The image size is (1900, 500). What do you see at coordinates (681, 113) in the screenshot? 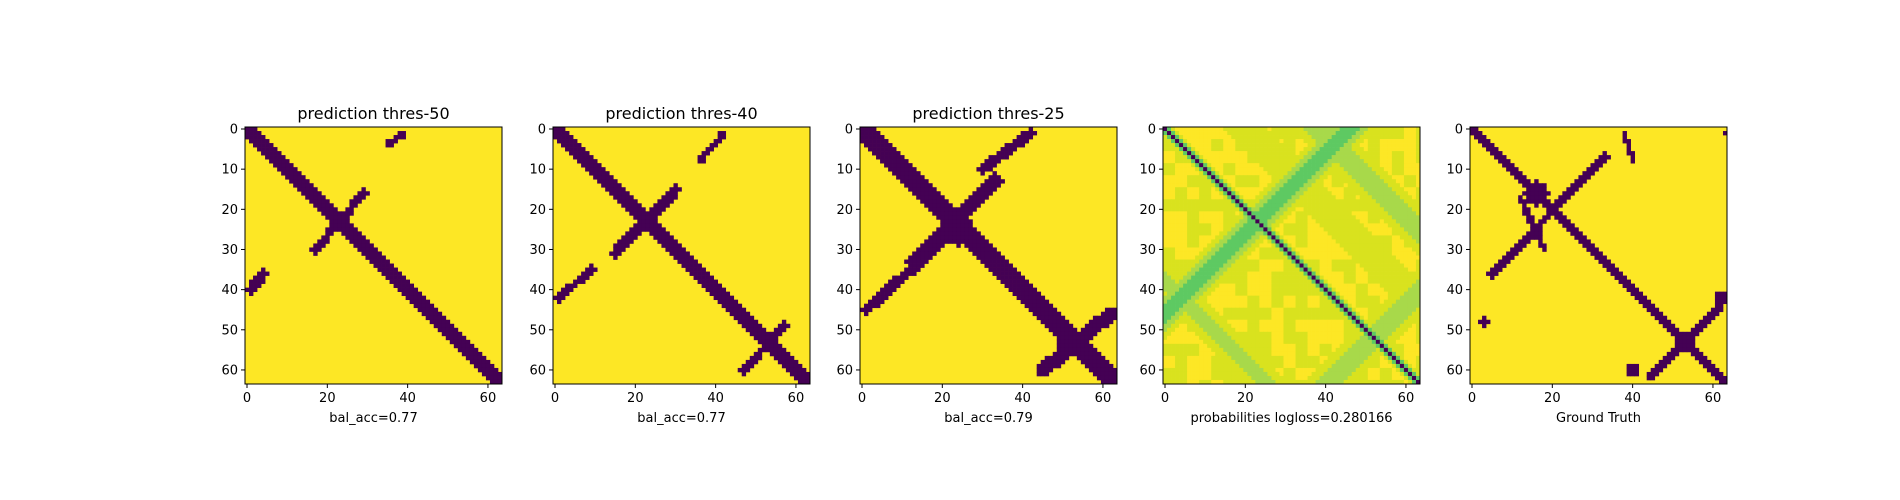
I see `panel-title: prediction thres-40` at bounding box center [681, 113].